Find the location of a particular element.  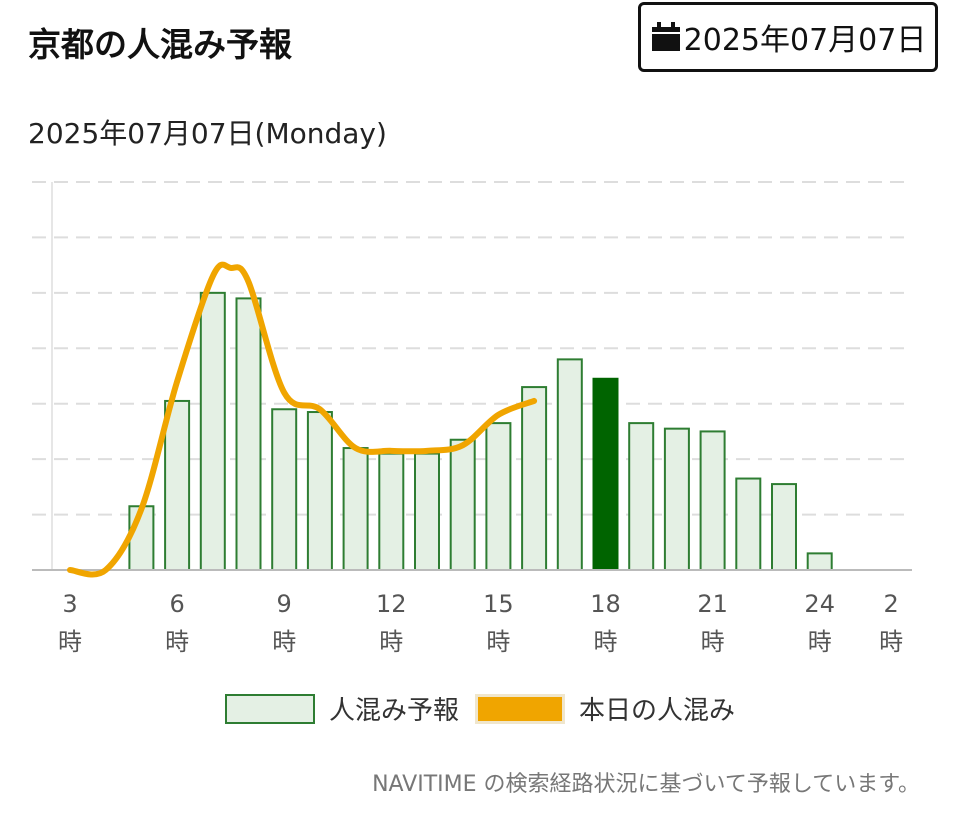

date-subtitle: 2025年07月07日(Monday) is located at coordinates (207, 133).